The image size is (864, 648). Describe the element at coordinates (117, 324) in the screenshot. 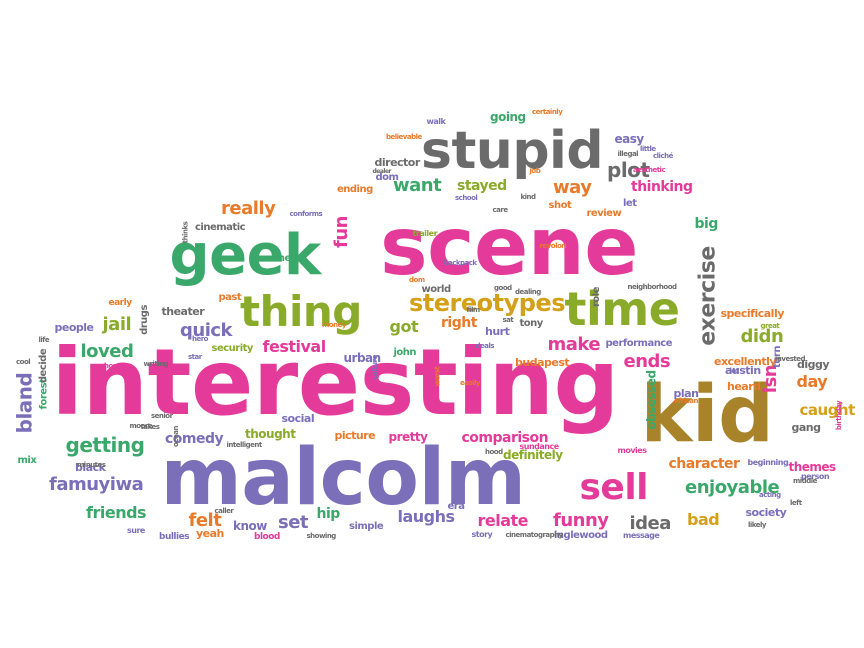

I see `cloud-word: jail` at that location.